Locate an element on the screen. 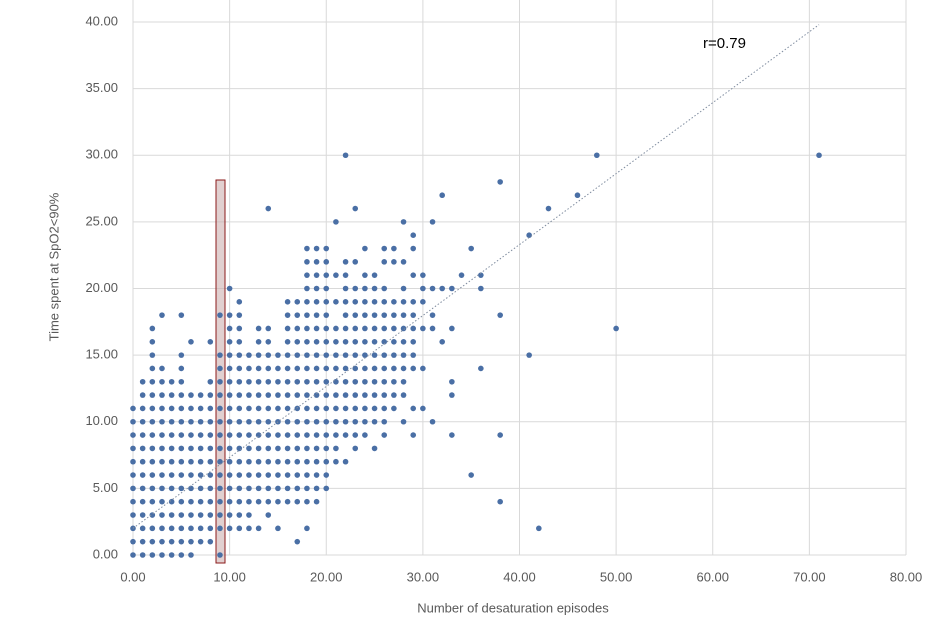 Image resolution: width=945 pixels, height=627 pixels. x-axis-label: Number of desaturation episodes is located at coordinates (513, 607).